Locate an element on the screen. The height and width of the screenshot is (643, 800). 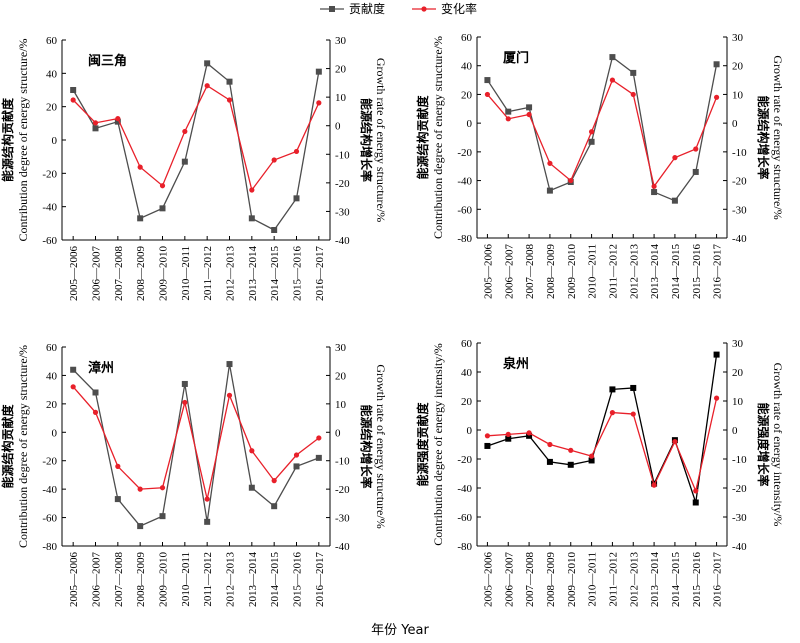
x-tick-label: 2014—2015 is located at coordinates (275, 580).